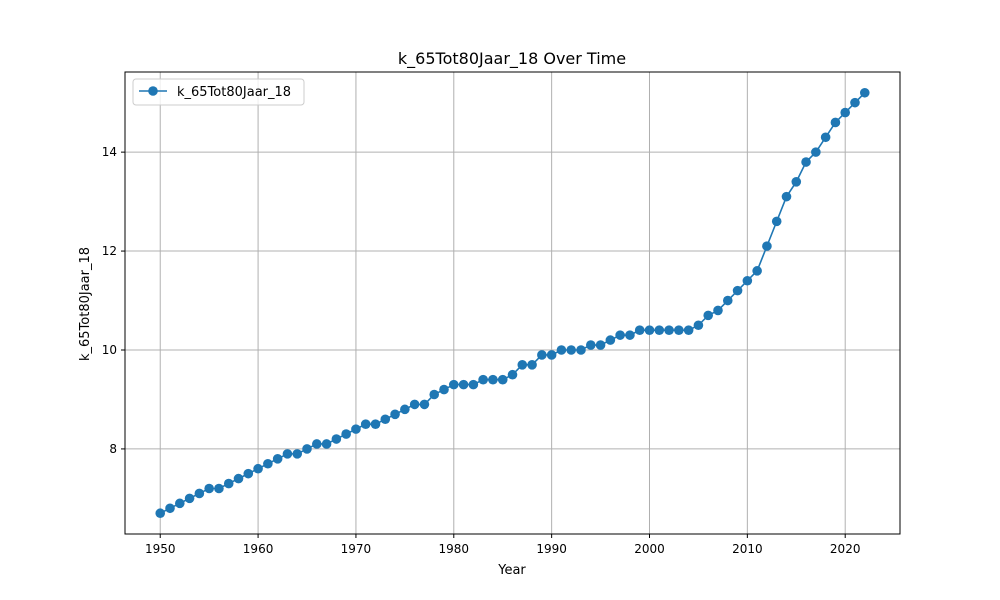 The image size is (1000, 600). What do you see at coordinates (503, 545) in the screenshot?
I see `x-axis: 1950 1960 1970 1980 1990 2000 2010 2020` at bounding box center [503, 545].